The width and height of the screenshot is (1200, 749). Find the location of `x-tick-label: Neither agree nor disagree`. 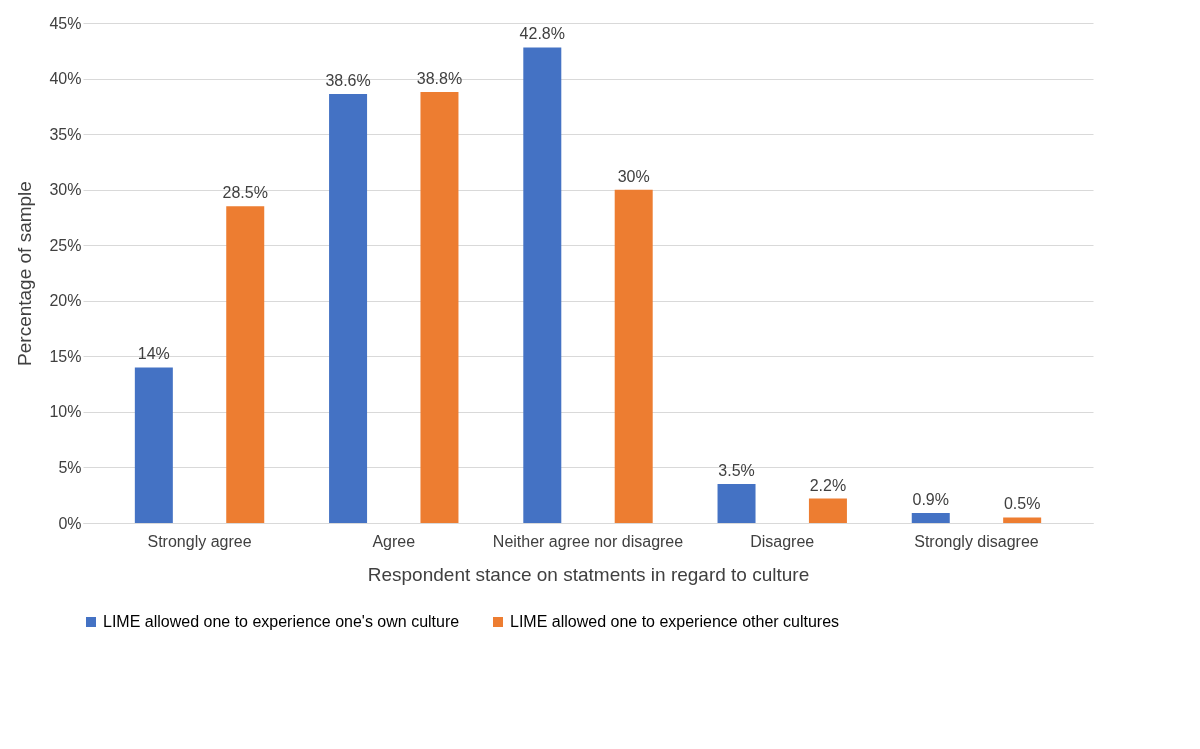

x-tick-label: Neither agree nor disagree is located at coordinates (588, 541).